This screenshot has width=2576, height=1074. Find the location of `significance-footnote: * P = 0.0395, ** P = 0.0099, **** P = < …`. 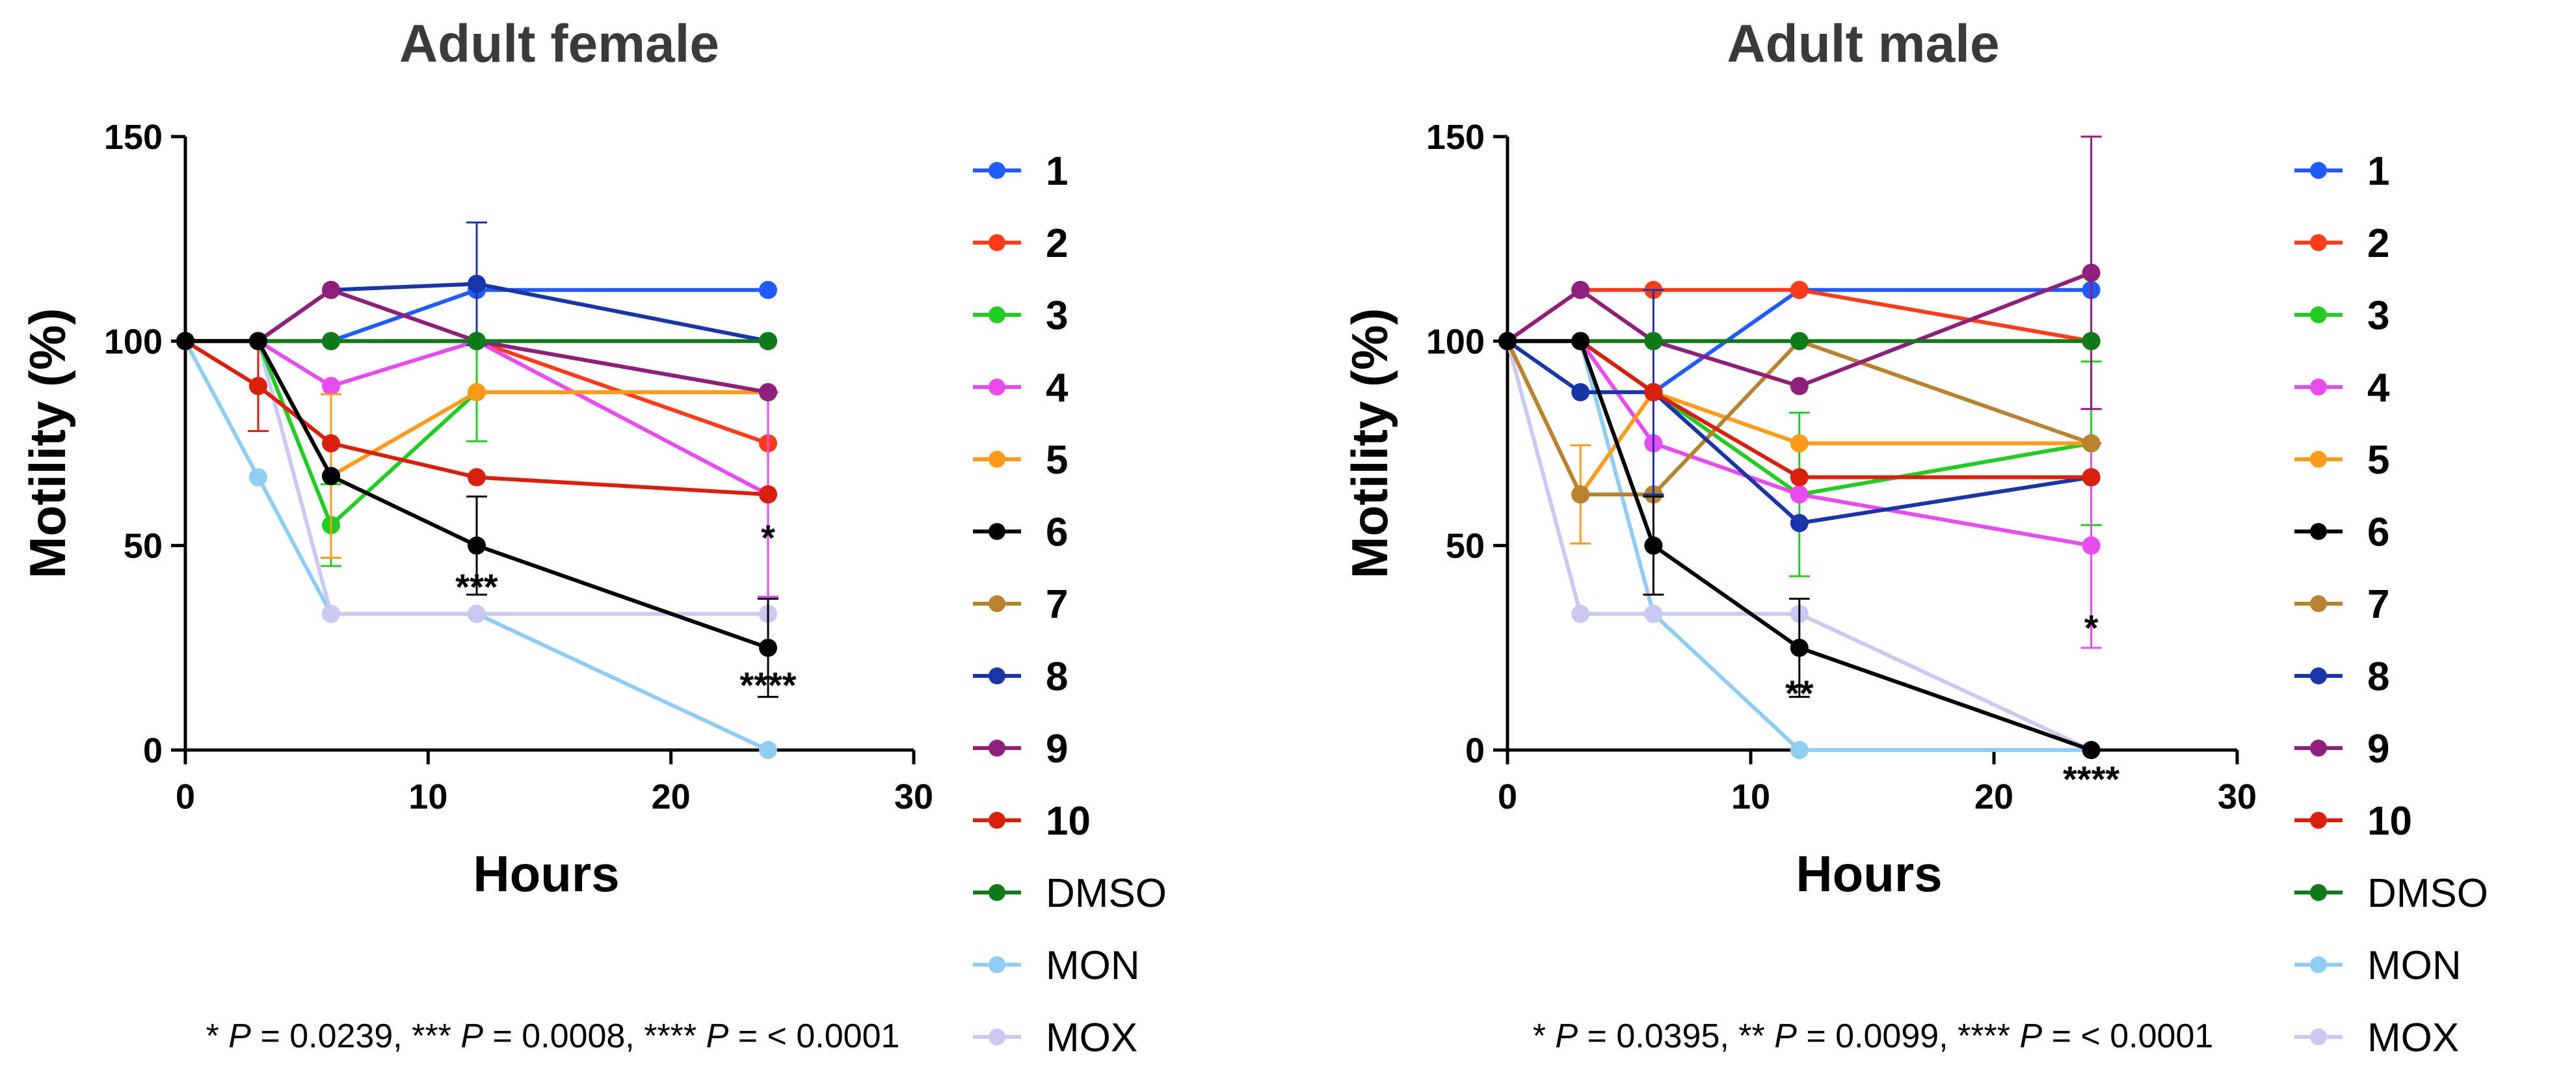

significance-footnote: * P = 0.0395, ** P = 0.0099, **** P = < … is located at coordinates (1873, 1036).